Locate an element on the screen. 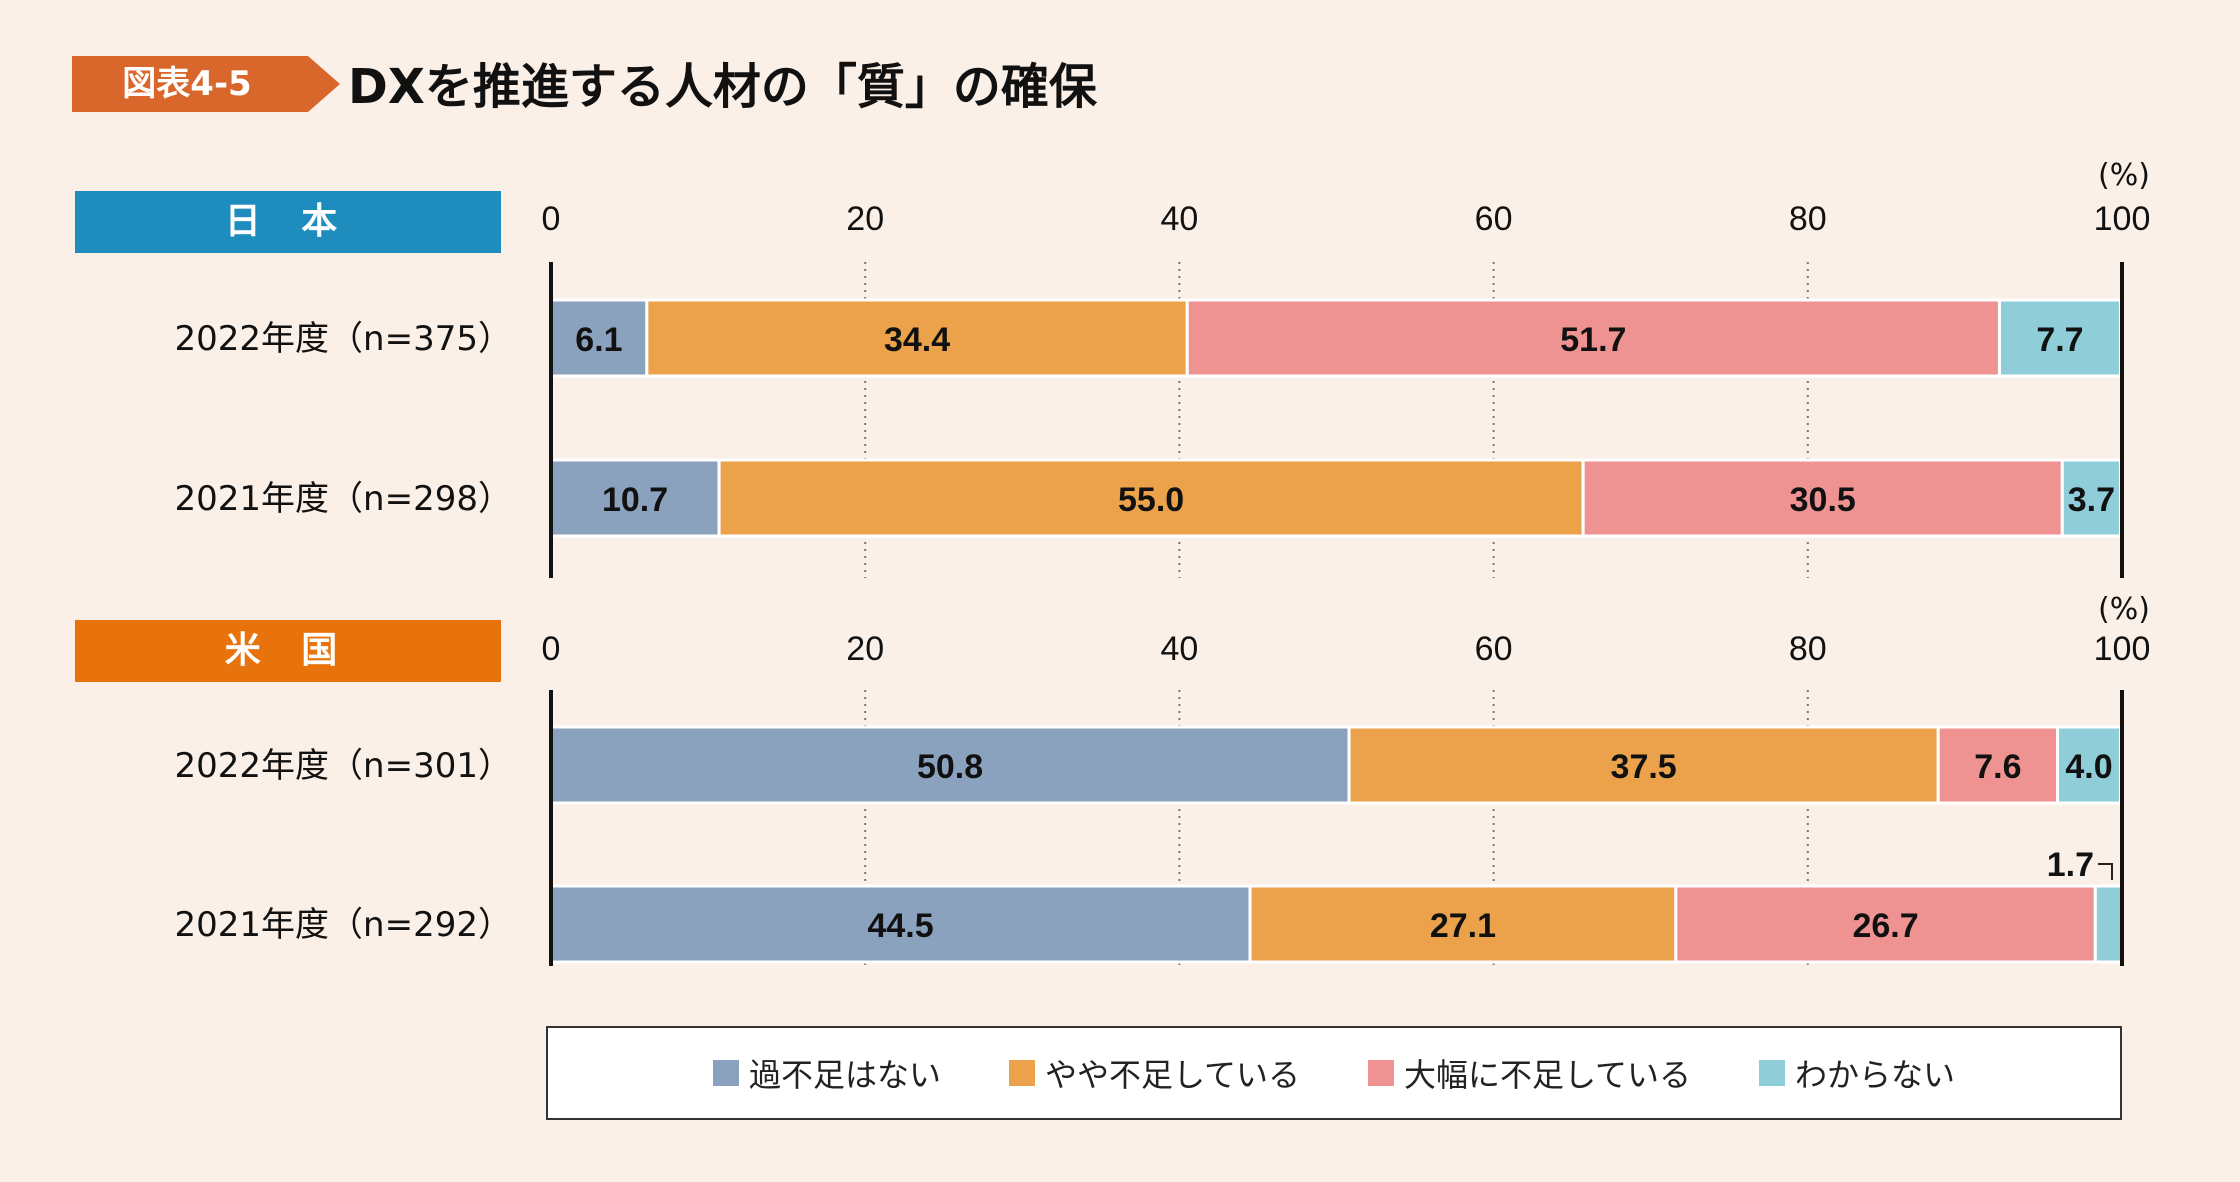 The width and height of the screenshot is (2240, 1182). category-label: 2022年度（n=375） is located at coordinates (343, 339).